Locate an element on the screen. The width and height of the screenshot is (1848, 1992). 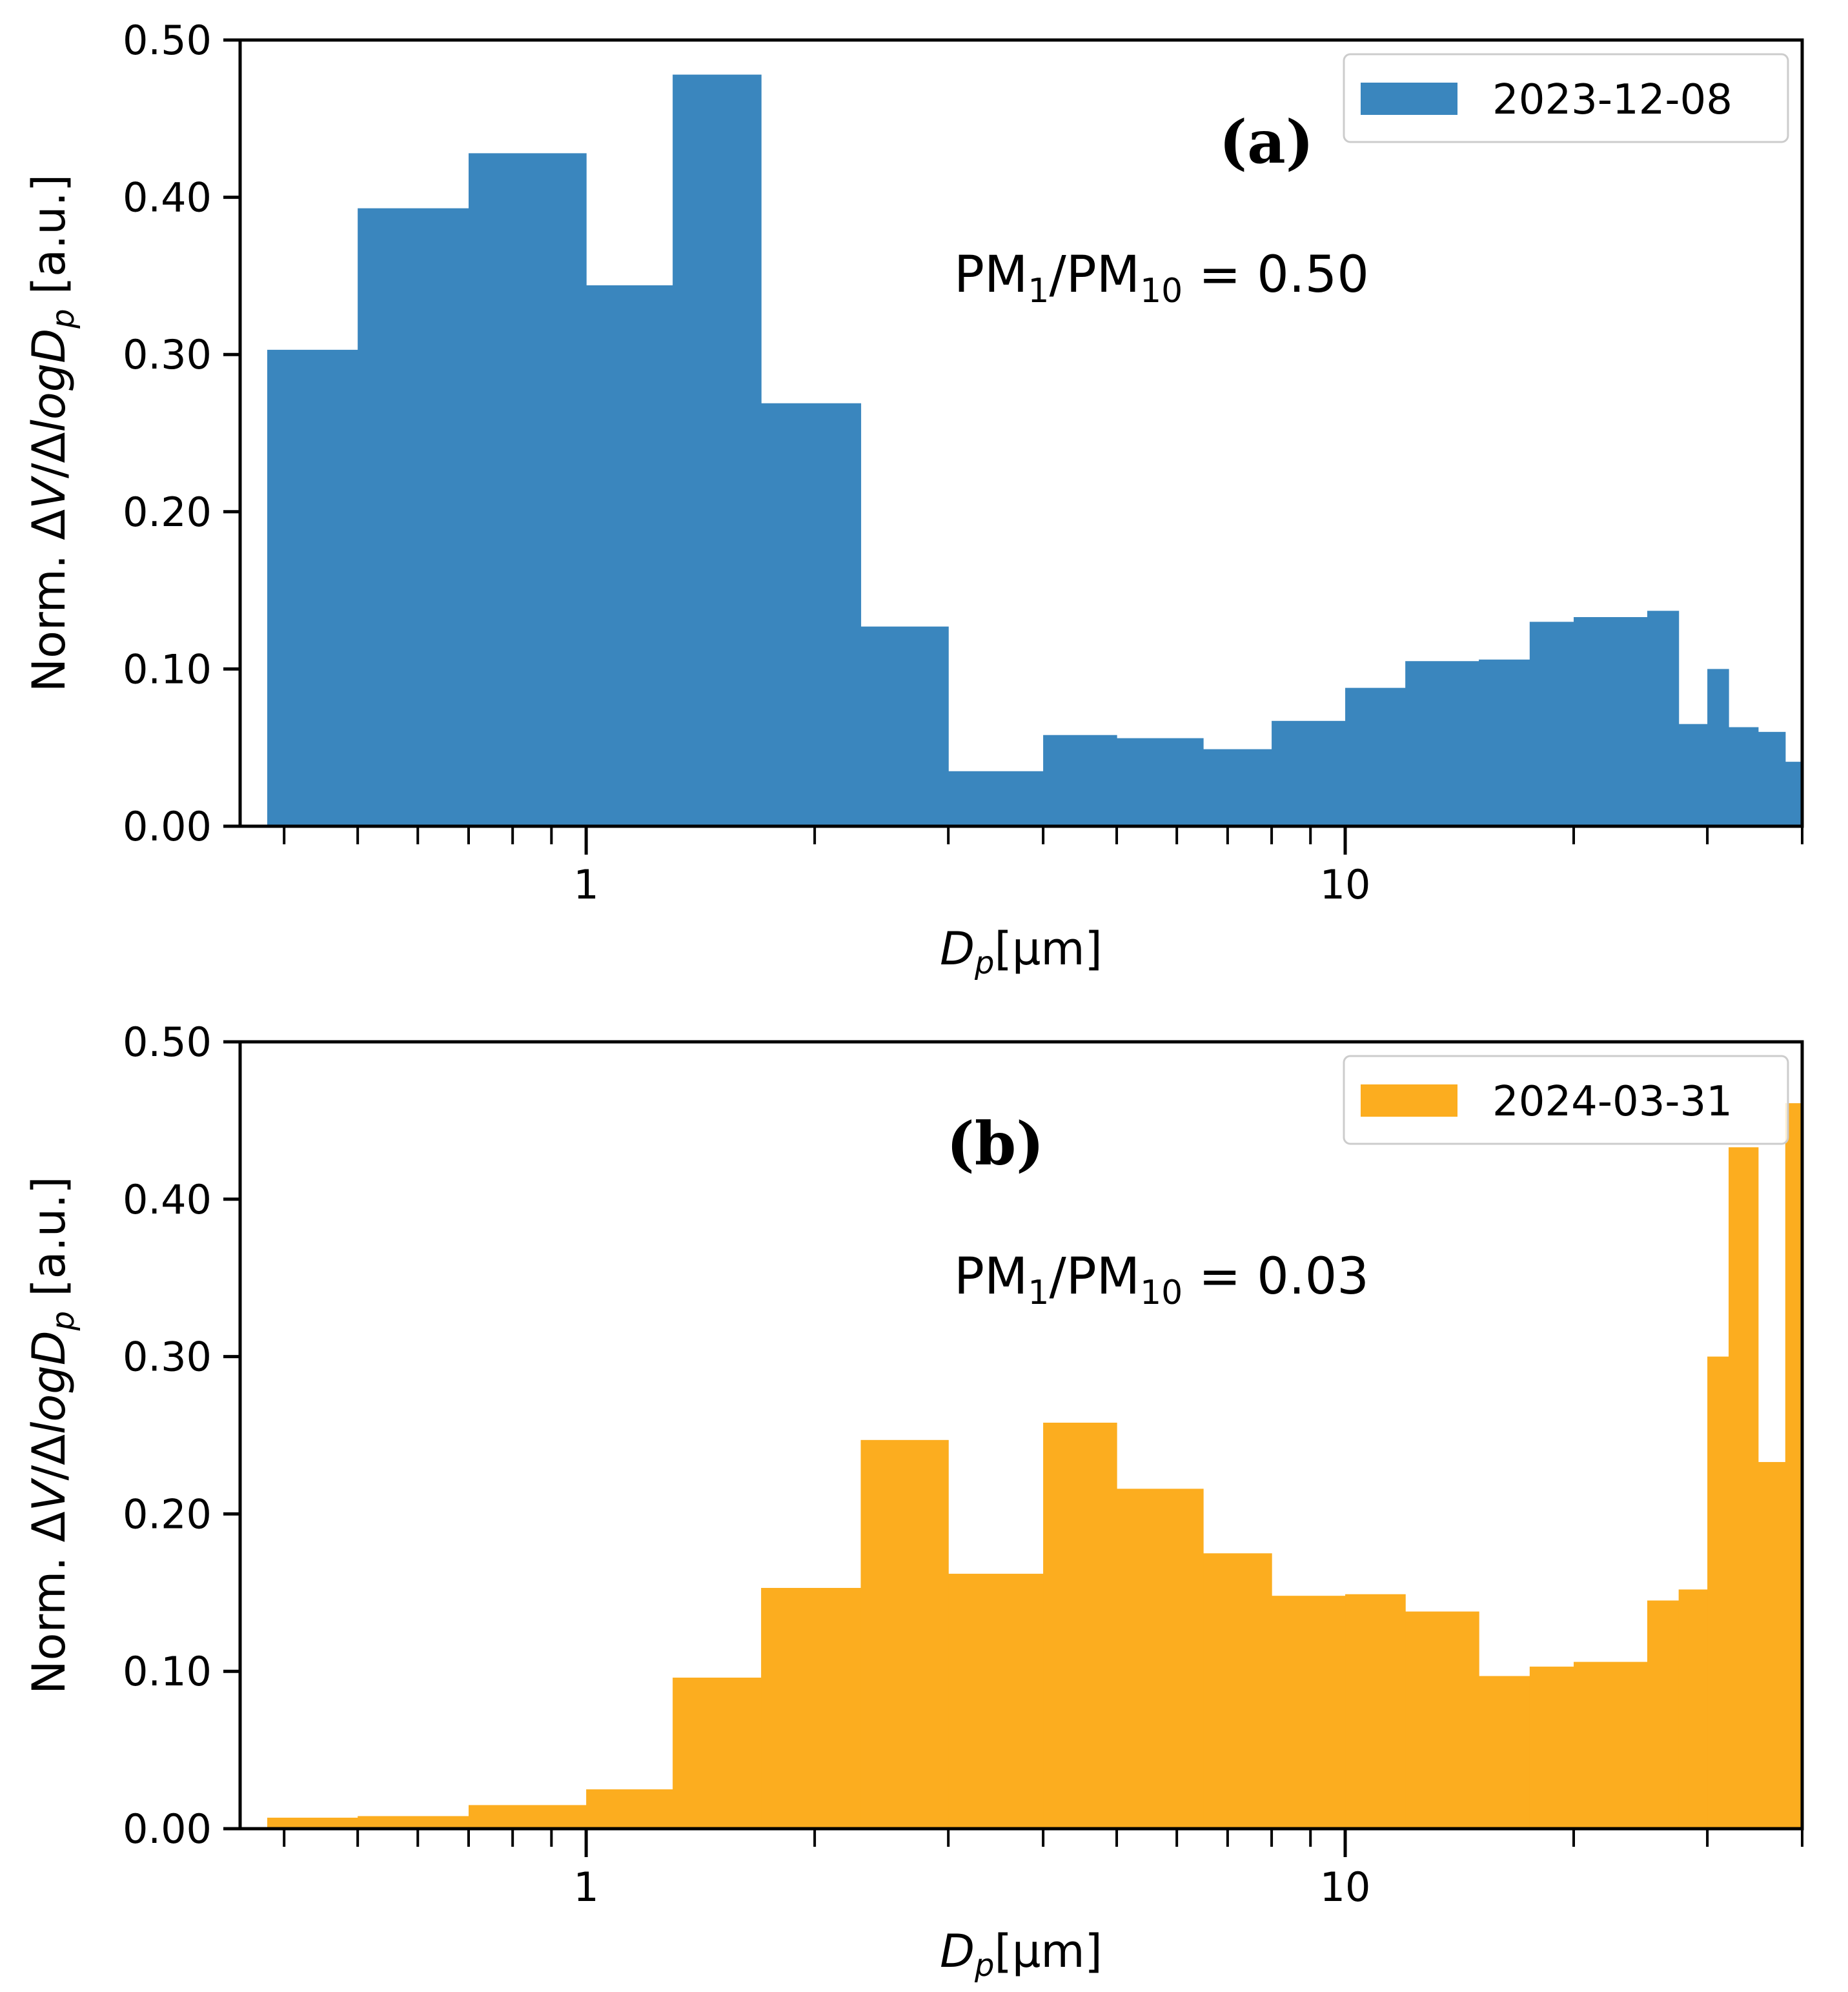
y-axis-title-prefix: Norm. is located at coordinates (49, 1618).